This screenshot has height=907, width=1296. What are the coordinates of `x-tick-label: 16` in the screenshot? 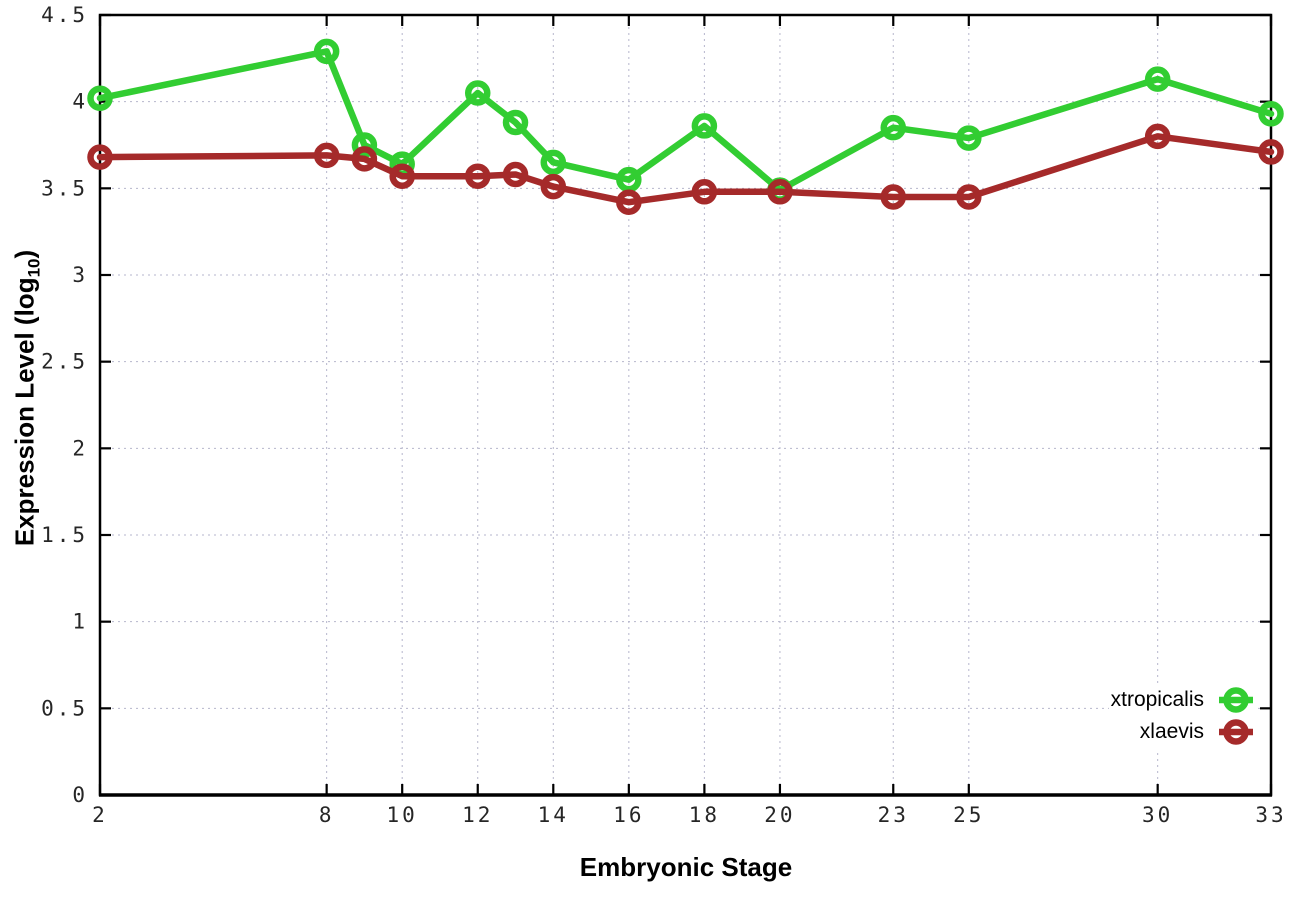 It's located at (628, 815).